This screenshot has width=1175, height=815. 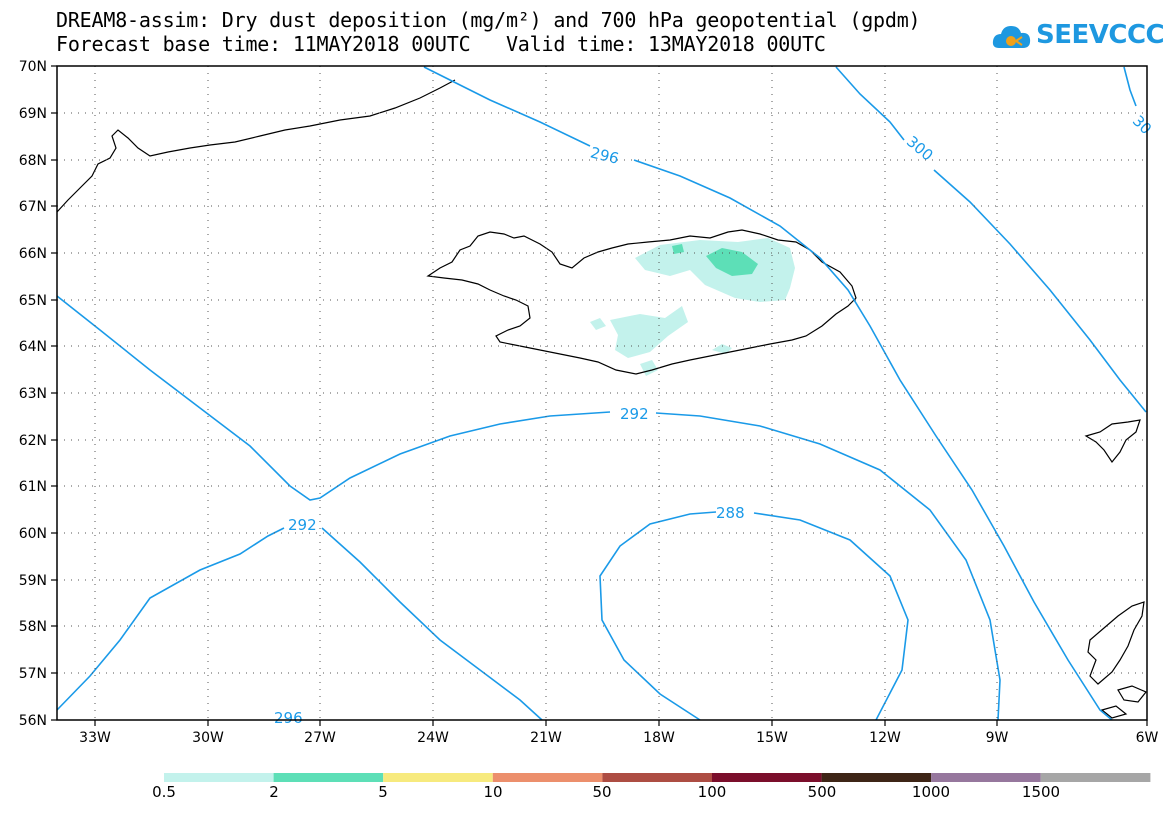 I want to click on legend-label-0.5: 0.5, so click(x=164, y=792).